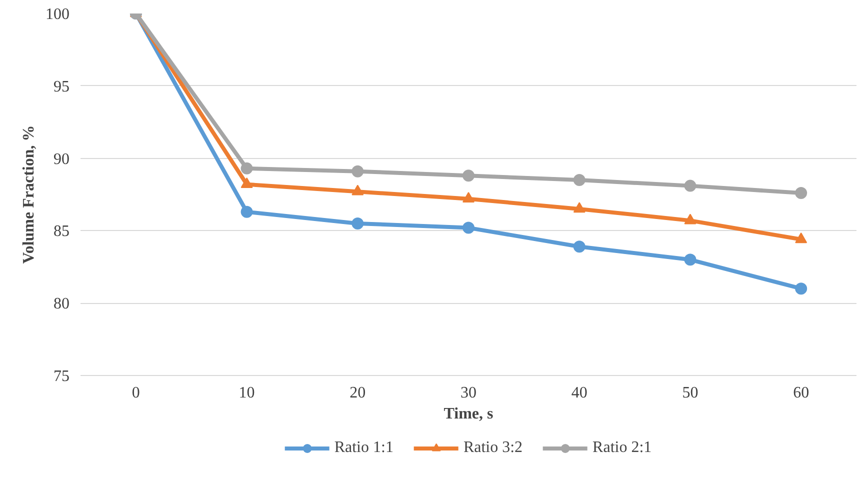  What do you see at coordinates (468, 393) in the screenshot?
I see `x-tick-label: 30` at bounding box center [468, 393].